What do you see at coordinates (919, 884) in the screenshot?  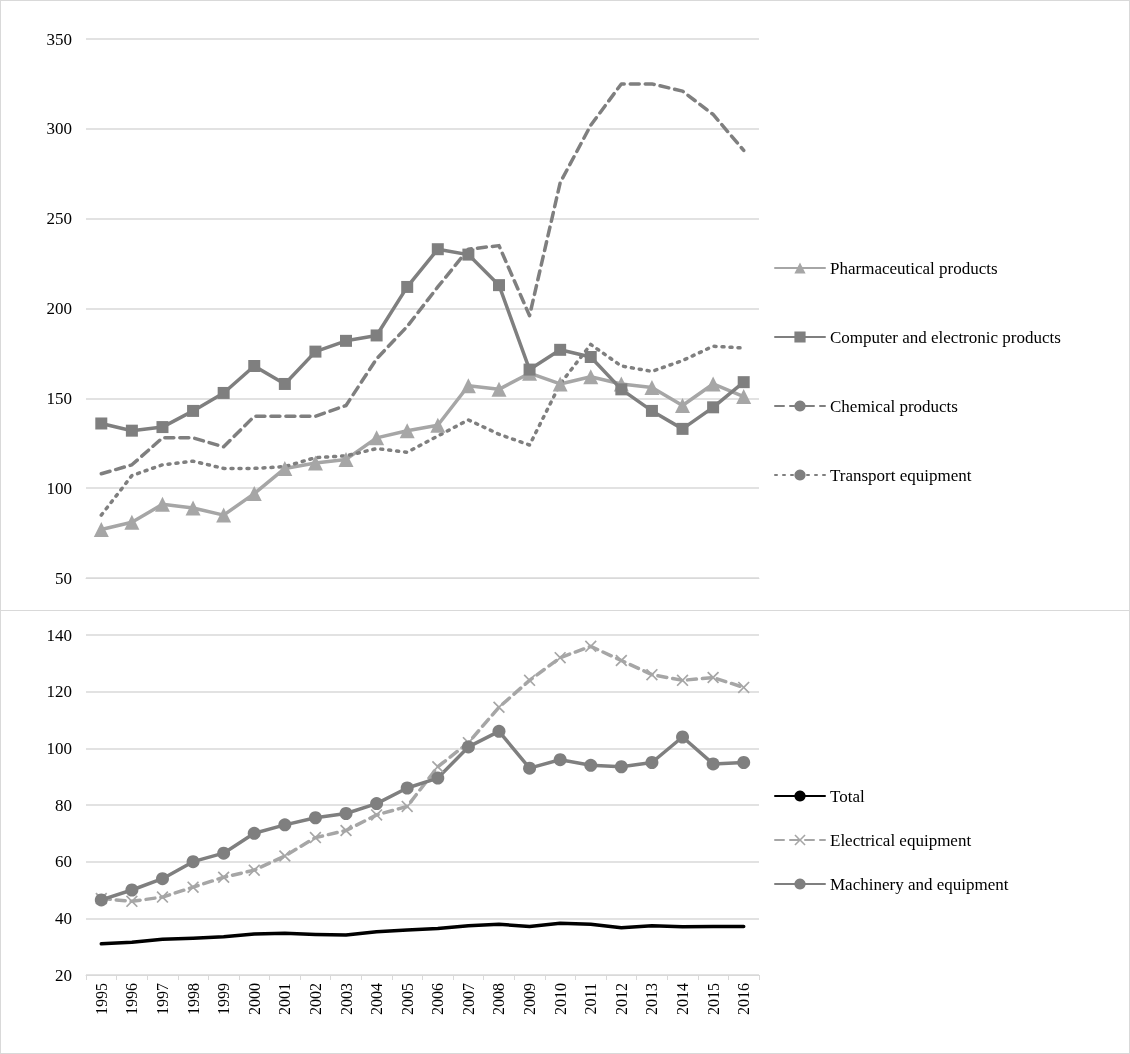 I see `legend-label: Machinery and equipment` at bounding box center [919, 884].